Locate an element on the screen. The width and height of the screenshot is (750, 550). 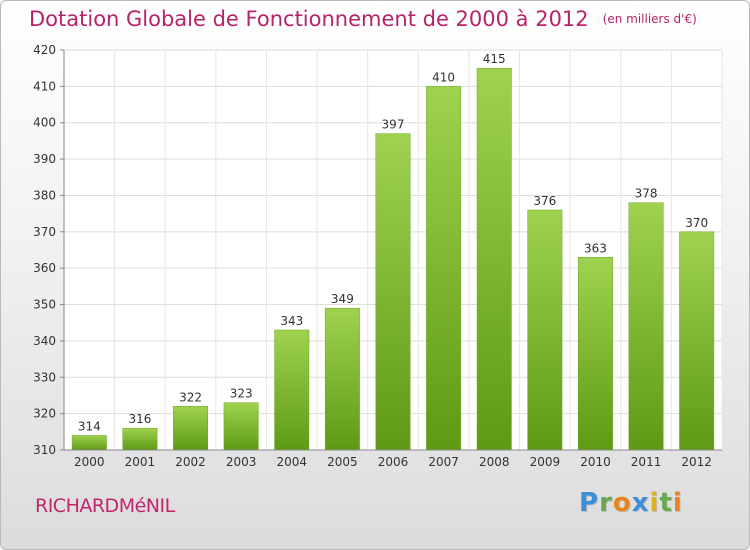
x-tick-label: 2003 is located at coordinates (241, 462).